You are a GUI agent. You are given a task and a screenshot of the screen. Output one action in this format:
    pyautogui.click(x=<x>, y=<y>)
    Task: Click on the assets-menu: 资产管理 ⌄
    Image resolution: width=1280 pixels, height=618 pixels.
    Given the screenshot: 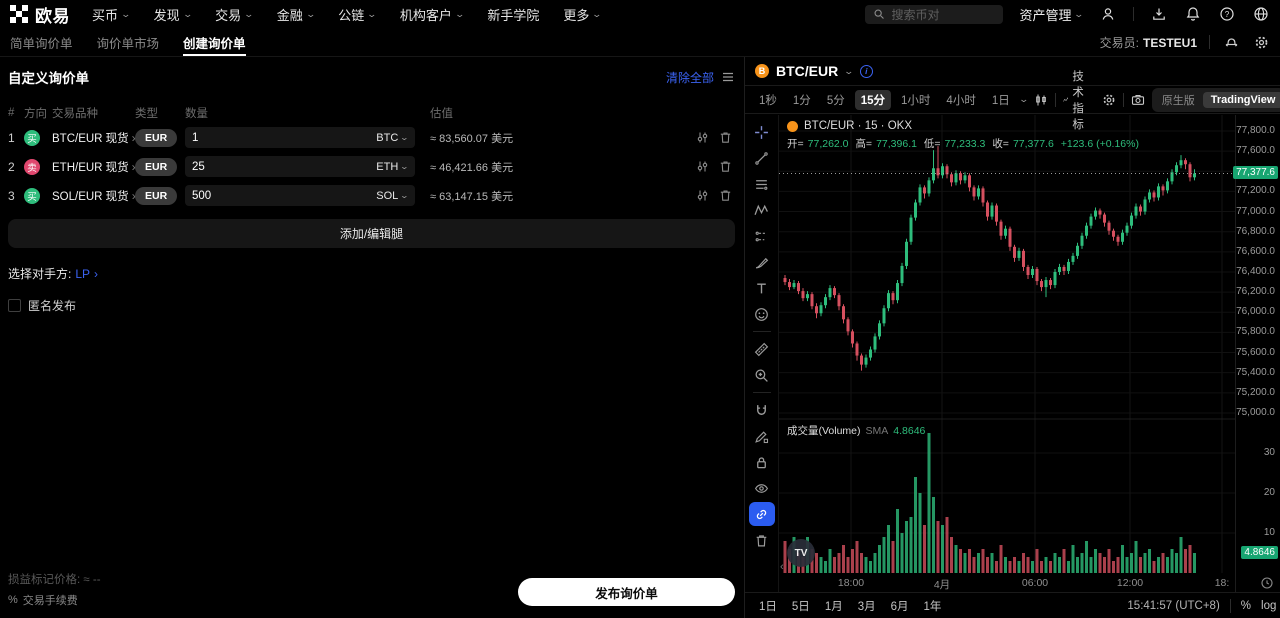 What is the action you would take?
    pyautogui.click(x=1051, y=14)
    